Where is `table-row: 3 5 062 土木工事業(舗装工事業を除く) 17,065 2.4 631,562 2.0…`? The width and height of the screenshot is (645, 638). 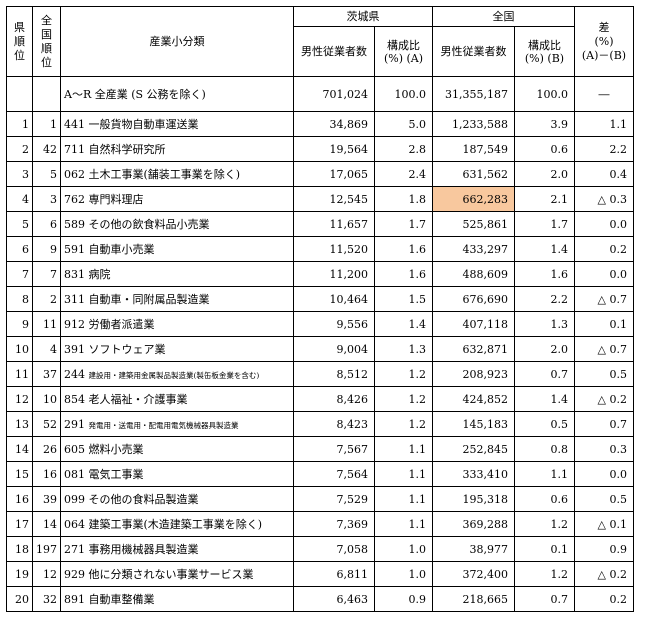 table-row: 3 5 062 土木工事業(舗装工事業を除く) 17,065 2.4 631,562 2.0… is located at coordinates (320, 174).